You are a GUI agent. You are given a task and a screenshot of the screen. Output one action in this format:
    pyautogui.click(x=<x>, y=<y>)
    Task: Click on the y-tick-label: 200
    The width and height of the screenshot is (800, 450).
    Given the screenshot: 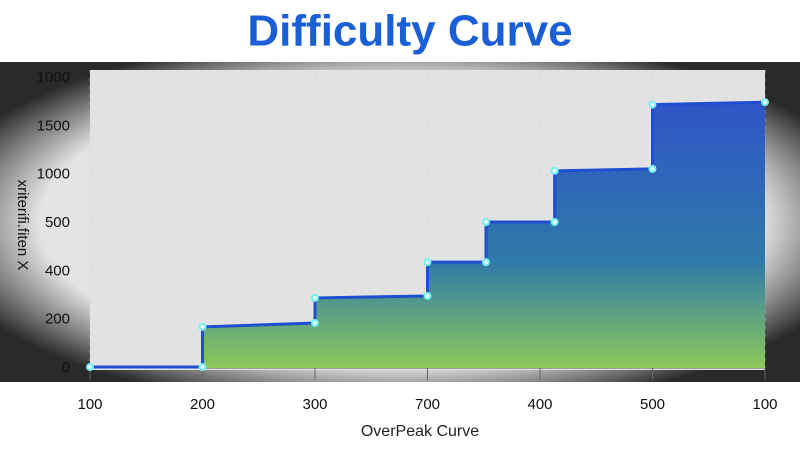 What is the action you would take?
    pyautogui.click(x=57, y=319)
    